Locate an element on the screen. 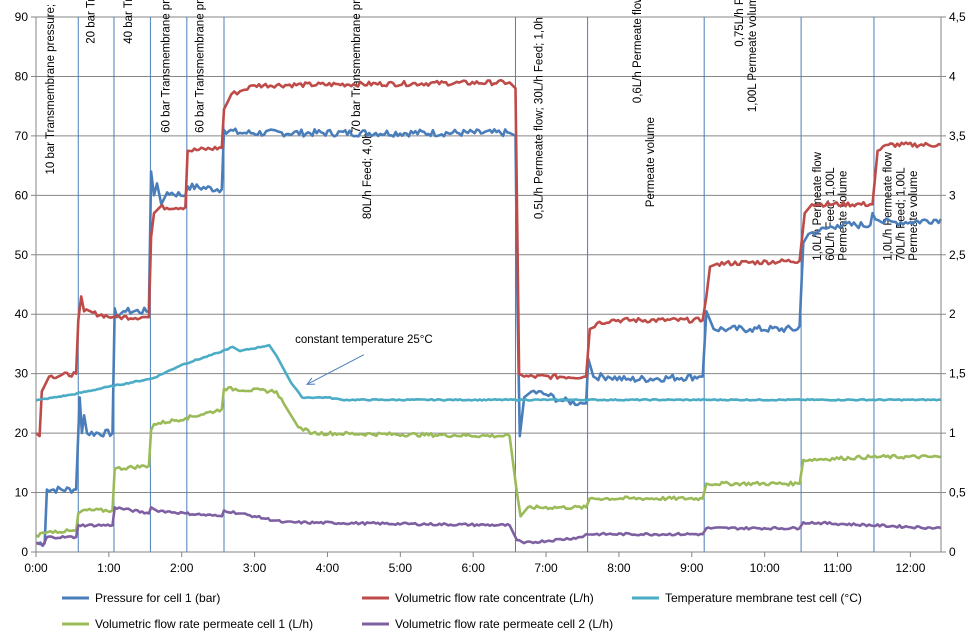 This screenshot has height=642, width=980. y-right-tick-label: 2 is located at coordinates (952, 314).